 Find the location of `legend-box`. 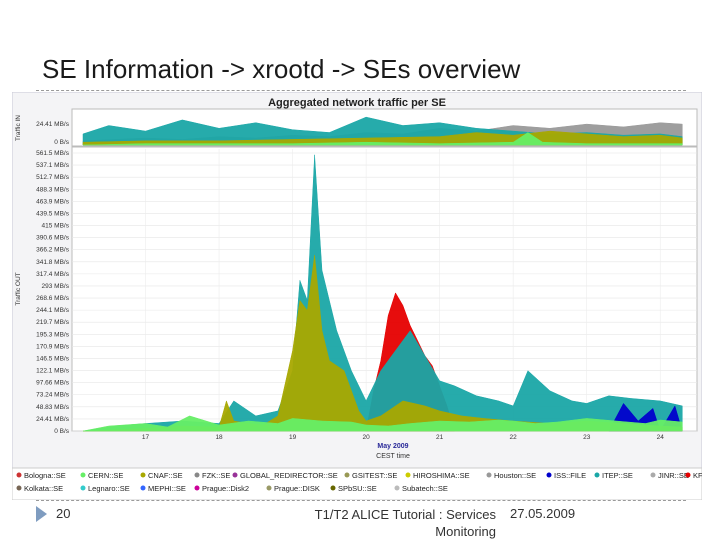

legend-box is located at coordinates (357, 483).